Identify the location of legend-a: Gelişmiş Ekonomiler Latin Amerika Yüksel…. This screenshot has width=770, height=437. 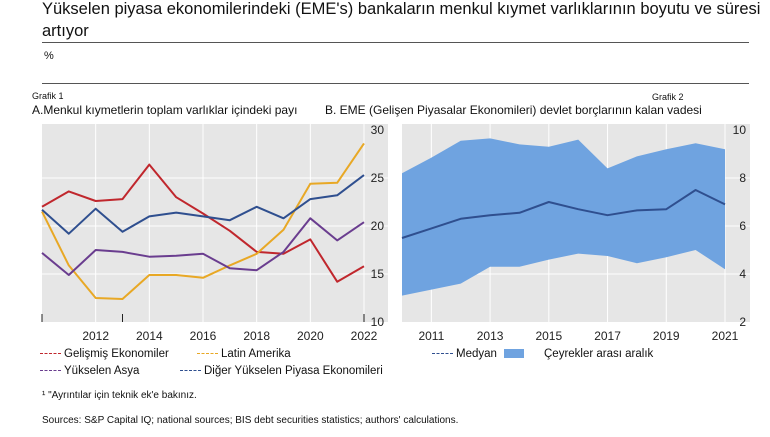
(220, 365).